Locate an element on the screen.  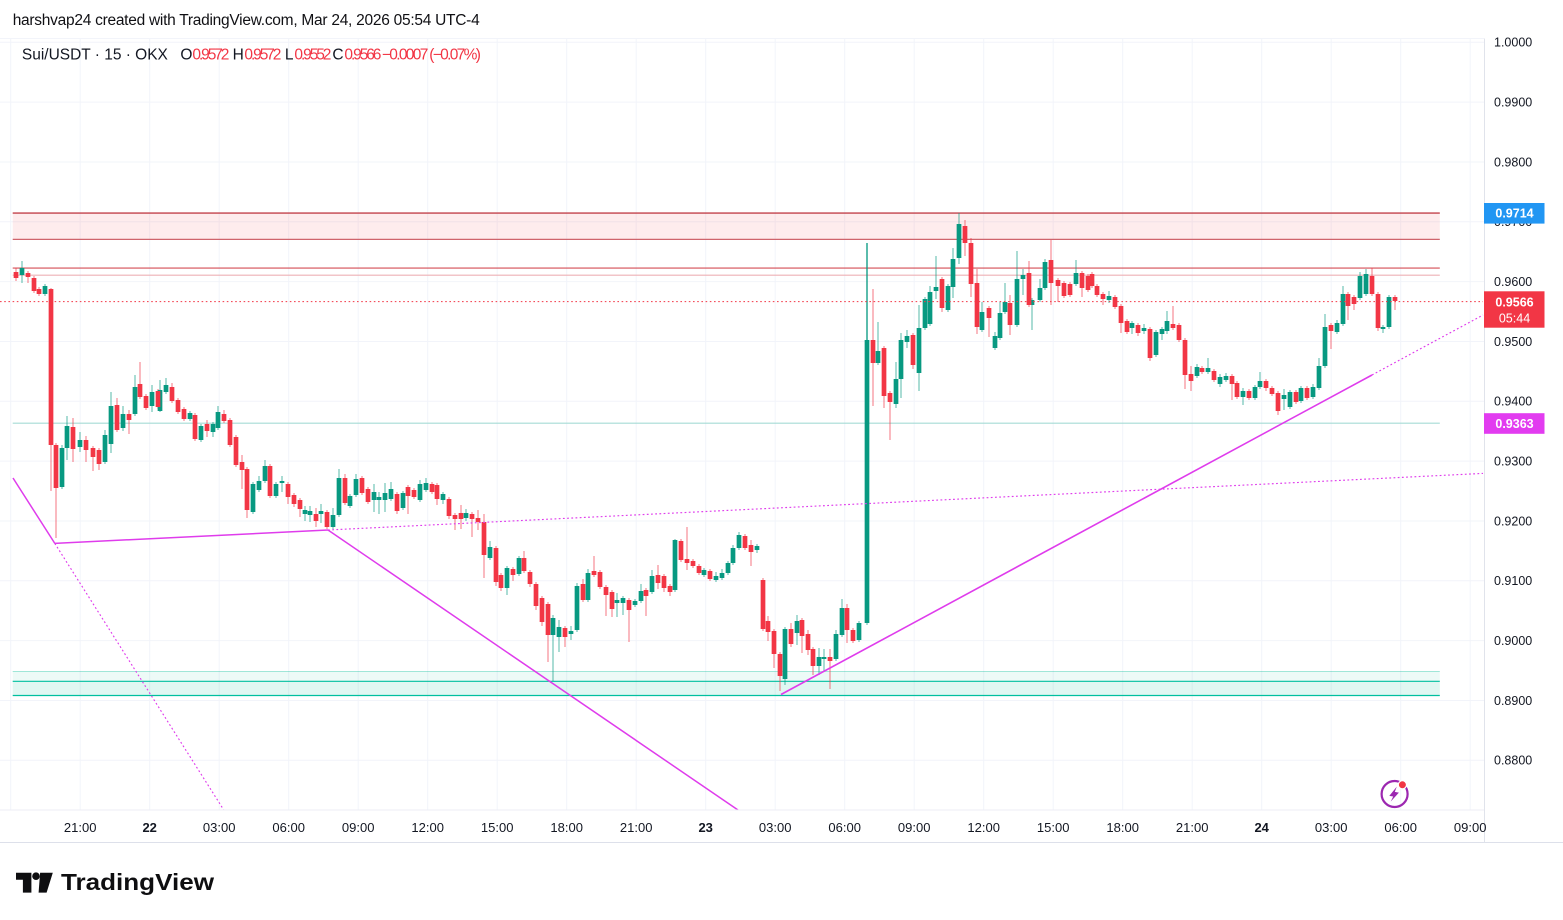
svg-text: −0.0007 (−0.07%) is located at coordinates (431, 54).